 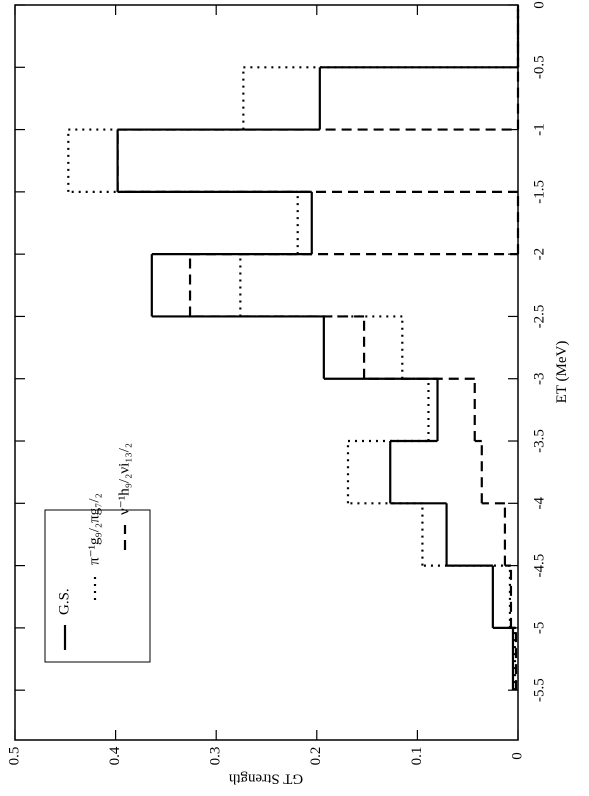 I want to click on y-tick-label: 0, so click(x=517, y=756).